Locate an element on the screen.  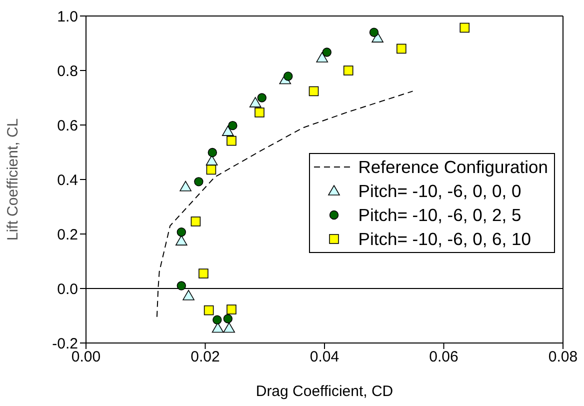
x-tick-label: 0.04 is located at coordinates (325, 357).